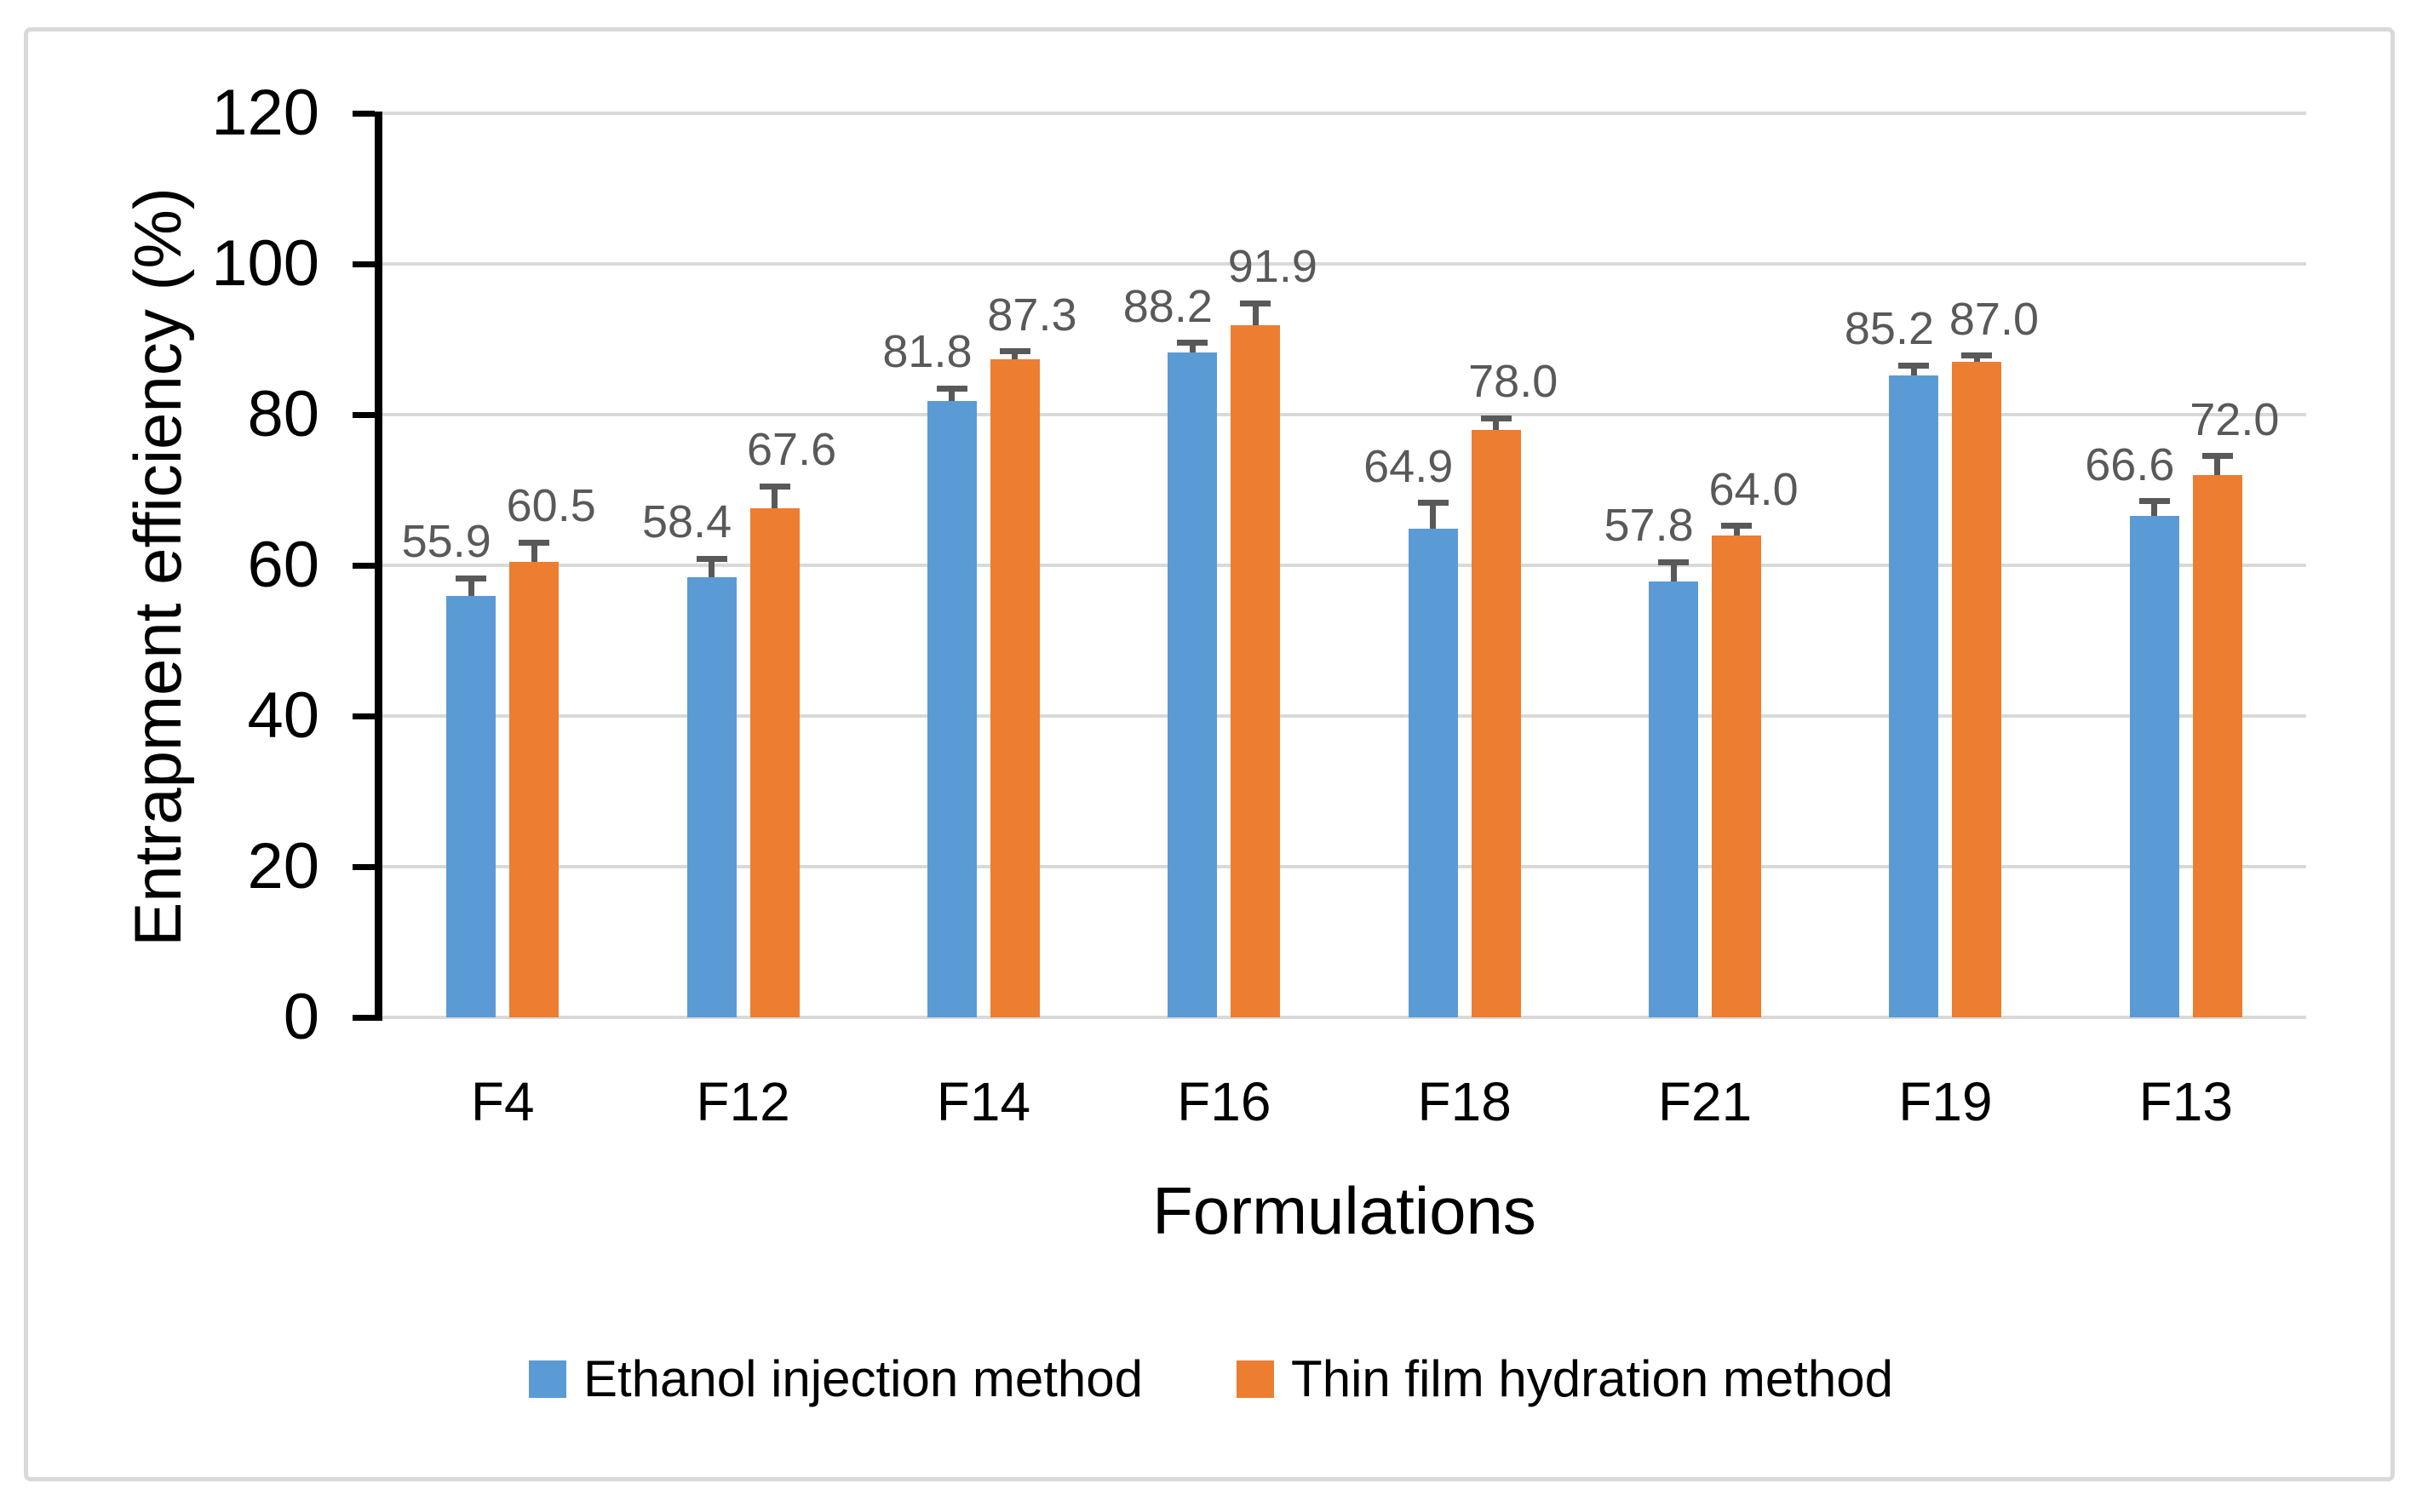 The height and width of the screenshot is (1512, 2422). Describe the element at coordinates (774, 762) in the screenshot. I see `bar-thin-film-hydration-F12` at that location.